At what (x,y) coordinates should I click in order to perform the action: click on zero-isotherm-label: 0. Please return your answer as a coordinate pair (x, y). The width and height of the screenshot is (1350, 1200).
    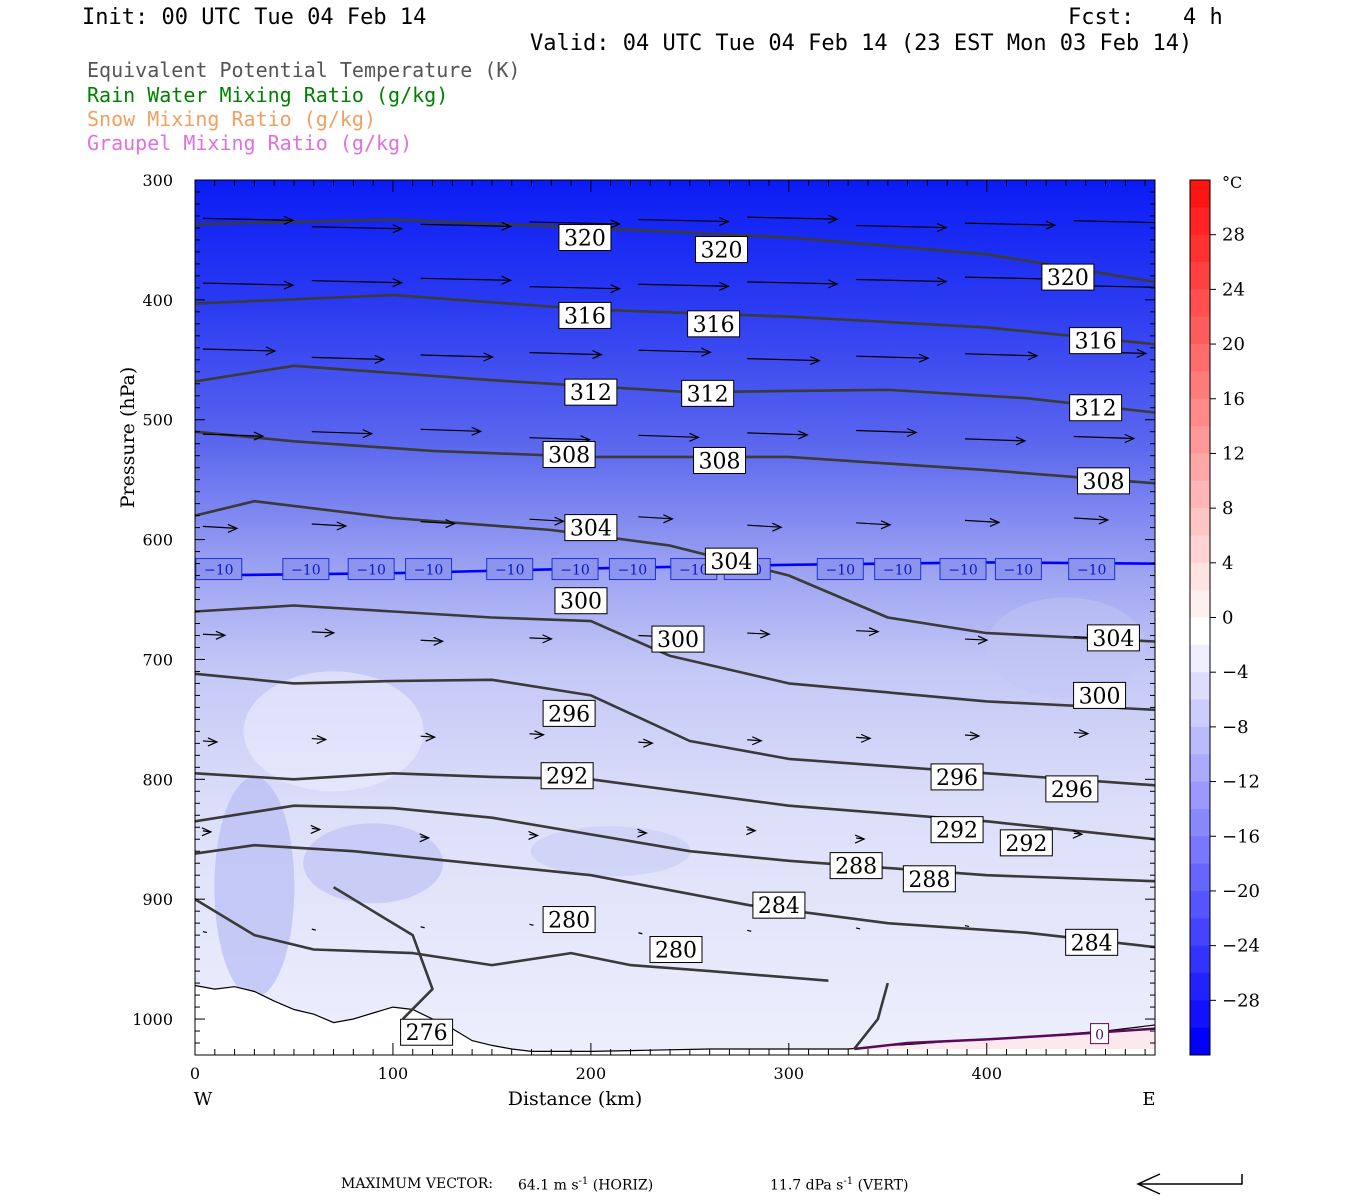
    Looking at the image, I should click on (1099, 1036).